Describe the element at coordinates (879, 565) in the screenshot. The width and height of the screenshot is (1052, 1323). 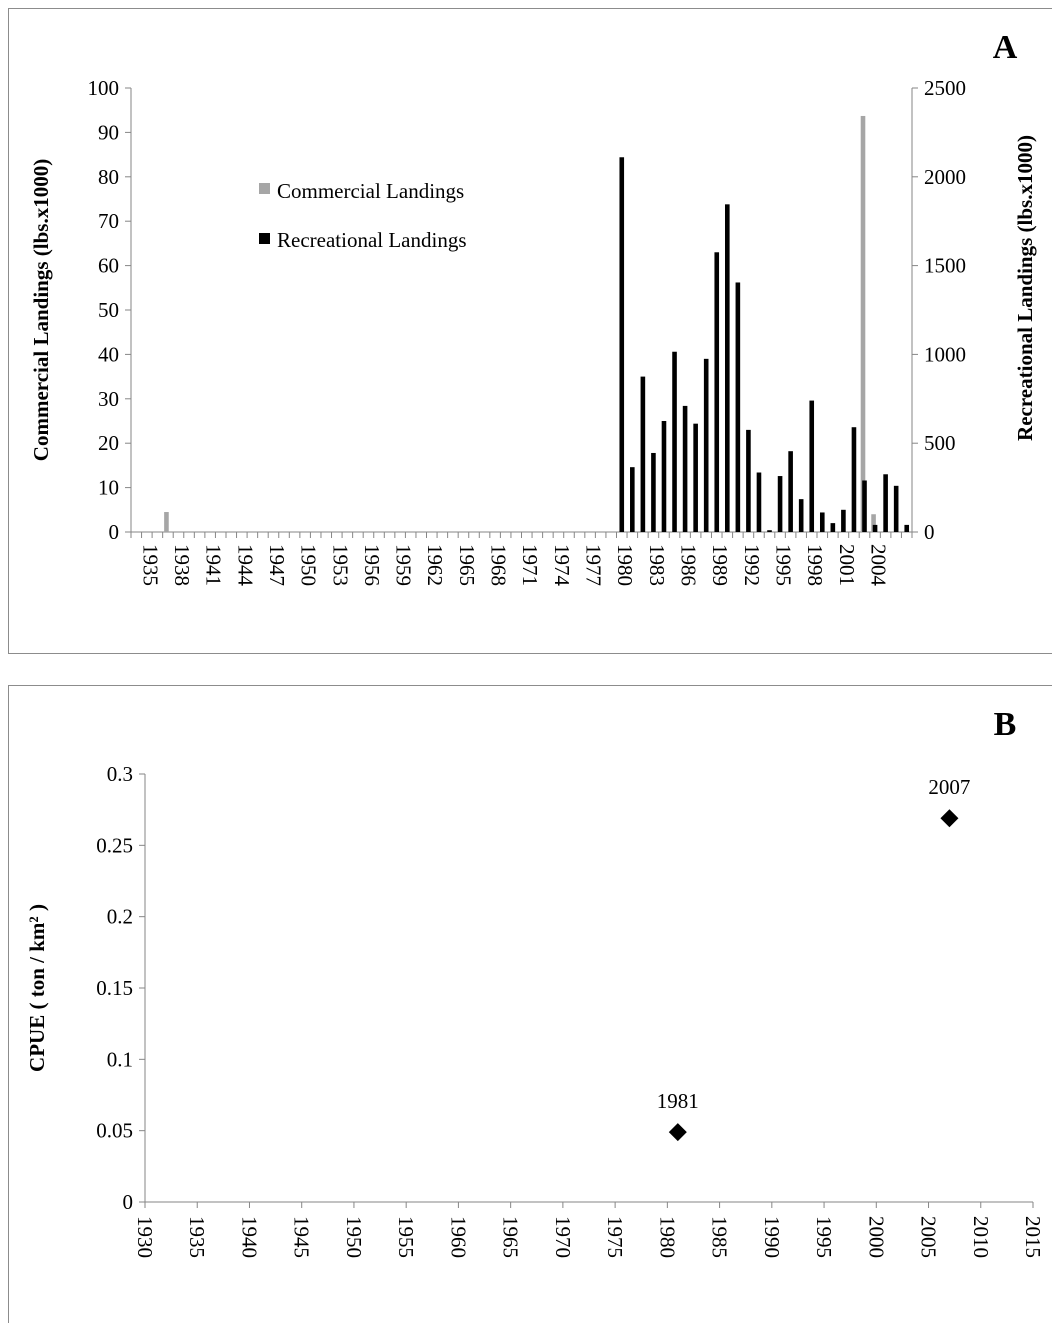
I see `x-tick-label: 2004` at that location.